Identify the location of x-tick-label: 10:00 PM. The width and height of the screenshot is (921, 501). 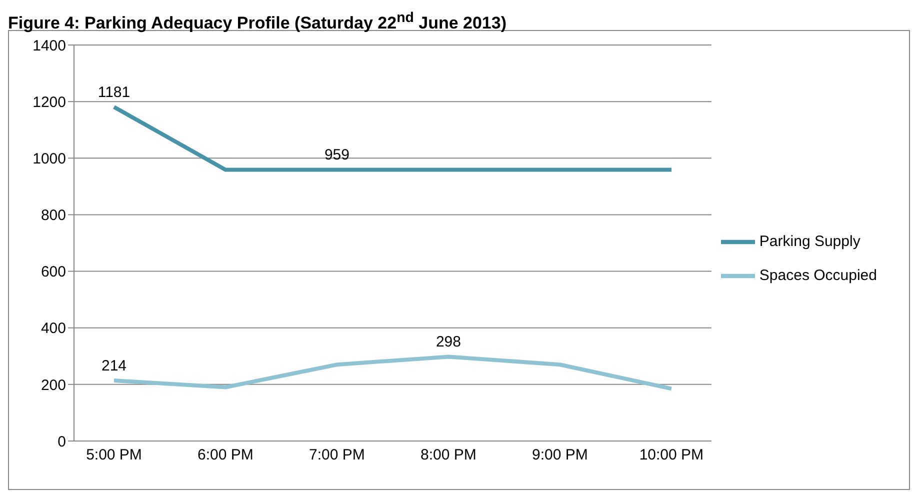
(671, 455).